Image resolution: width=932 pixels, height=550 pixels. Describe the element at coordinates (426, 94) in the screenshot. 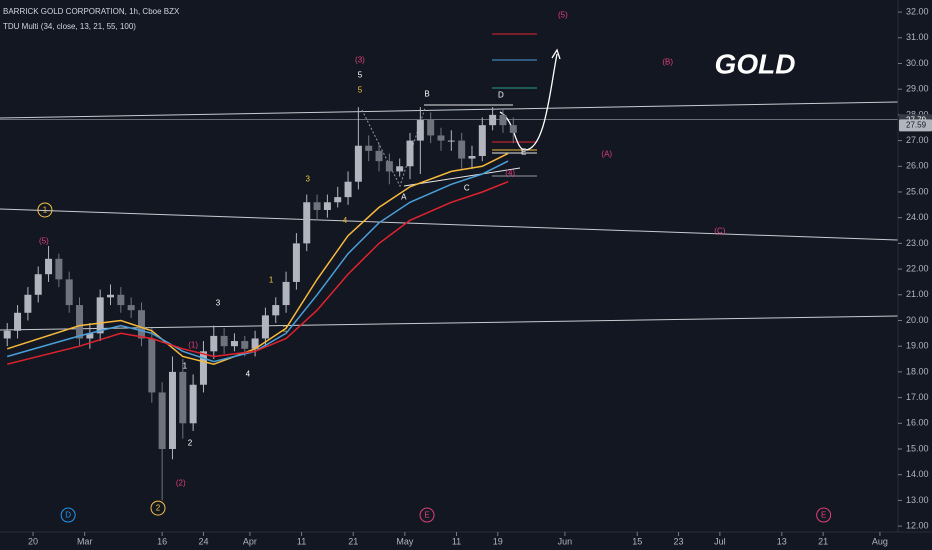

I see `wave-label: B` at that location.